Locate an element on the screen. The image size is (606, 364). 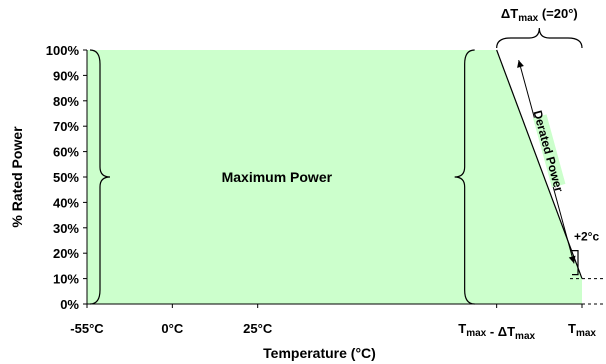
x-tick-label: Tmax is located at coordinates (582, 330).